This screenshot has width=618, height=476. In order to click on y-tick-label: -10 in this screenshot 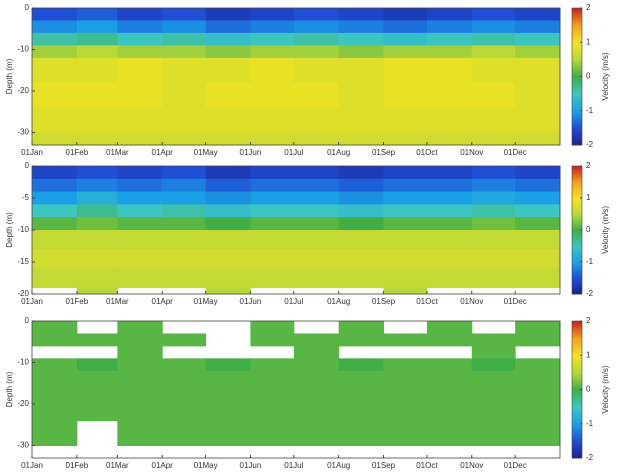, I will do `click(23, 362)`.